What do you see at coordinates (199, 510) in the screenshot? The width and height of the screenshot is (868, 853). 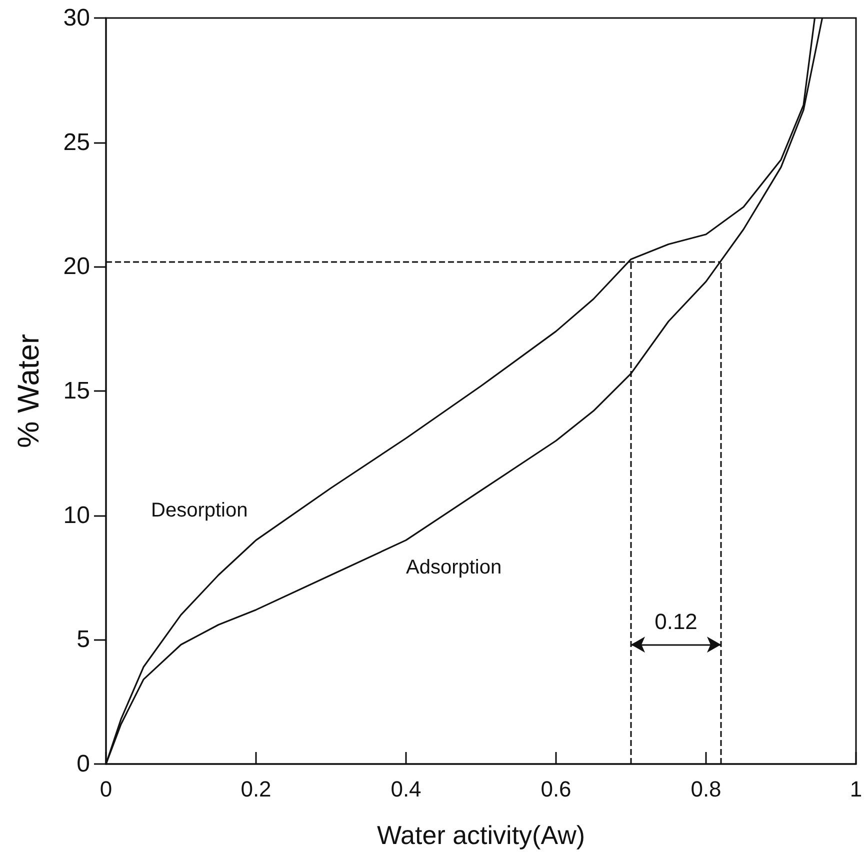 I see `series-label: Desorption` at bounding box center [199, 510].